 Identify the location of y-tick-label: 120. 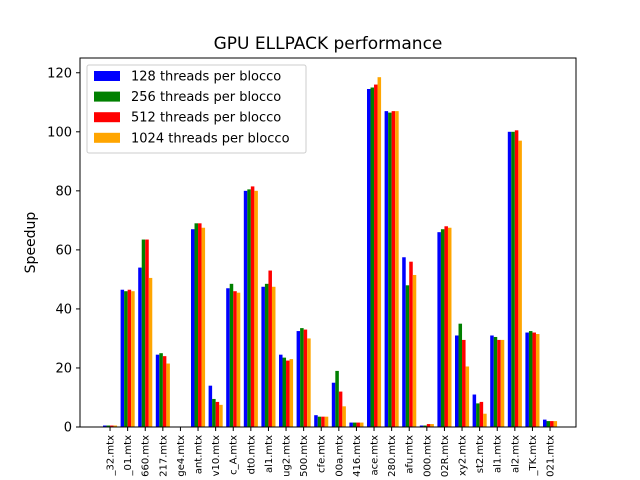
(59, 73).